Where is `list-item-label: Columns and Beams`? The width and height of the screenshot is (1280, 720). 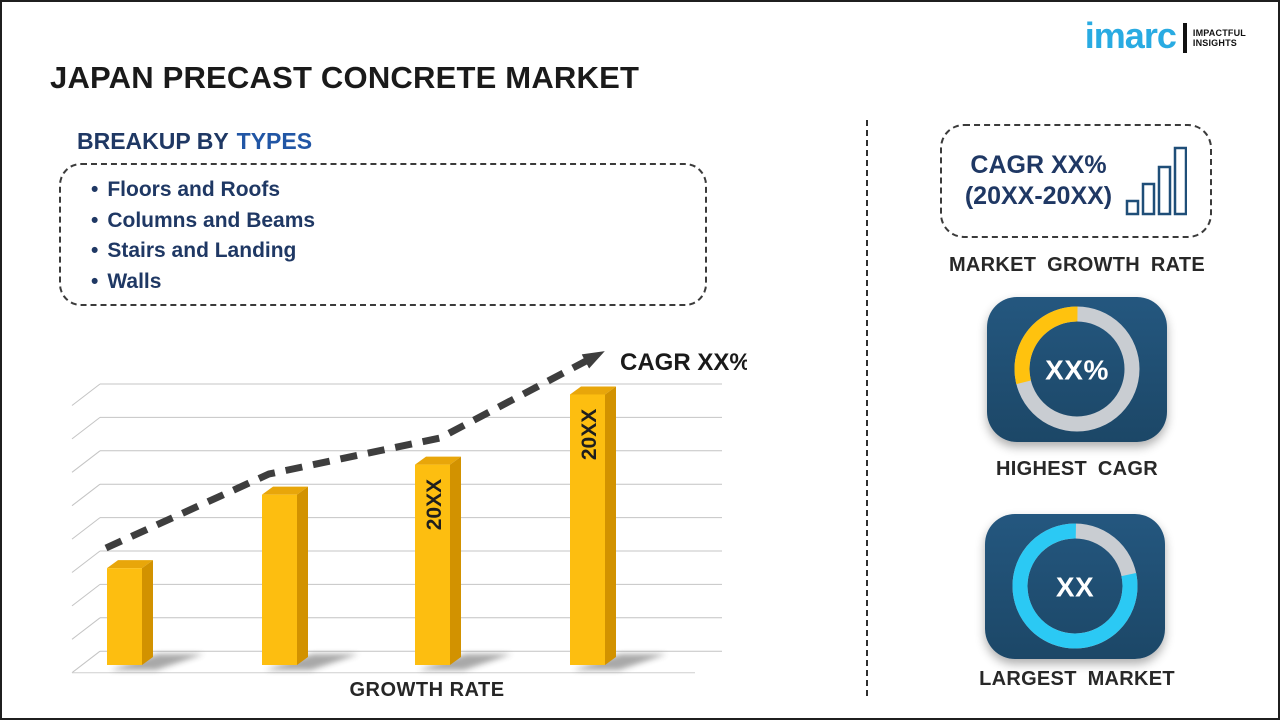
list-item-label: Columns and Beams is located at coordinates (211, 220).